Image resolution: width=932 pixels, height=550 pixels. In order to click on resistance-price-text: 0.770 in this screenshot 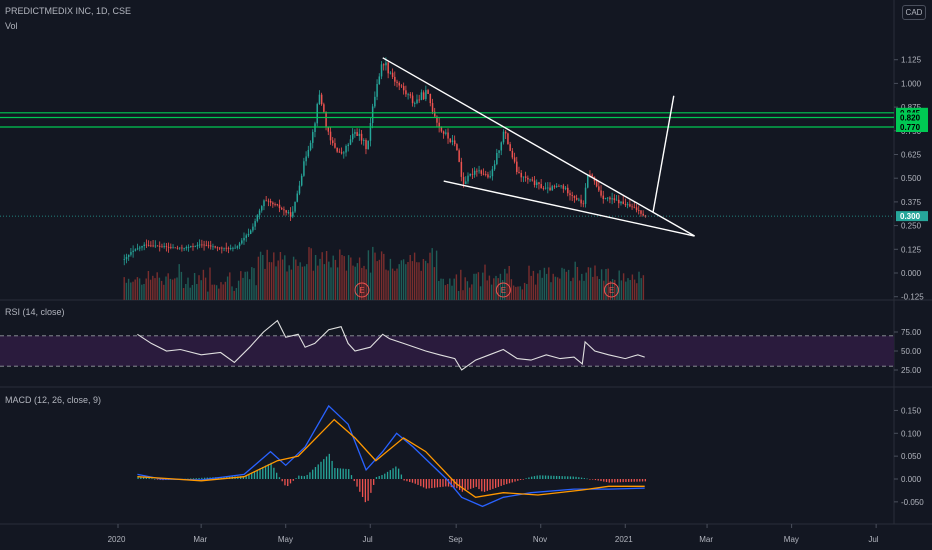, I will do `click(910, 127)`.